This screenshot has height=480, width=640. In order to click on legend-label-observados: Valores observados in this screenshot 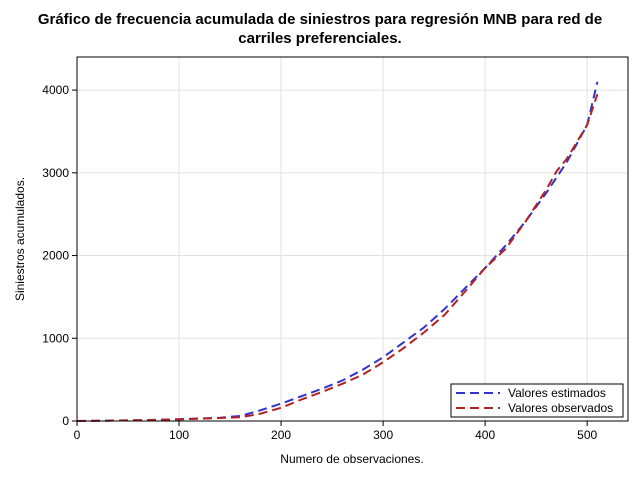, I will do `click(560, 408)`.